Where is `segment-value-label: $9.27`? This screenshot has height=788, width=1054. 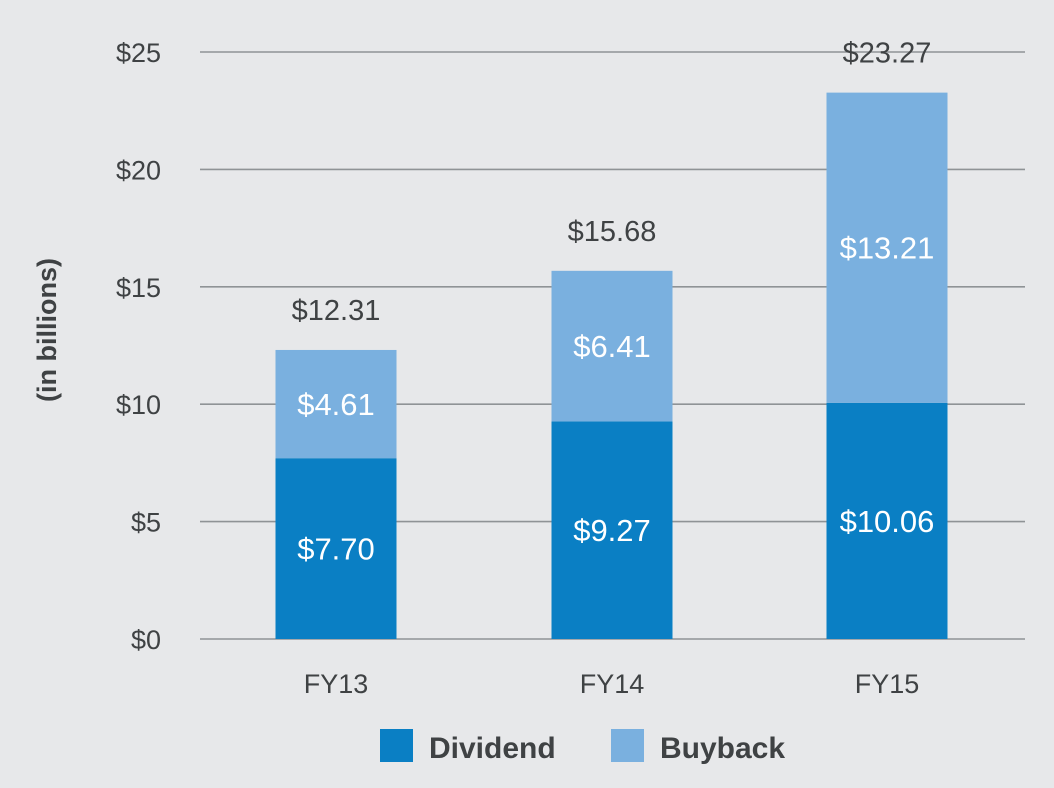
segment-value-label: $9.27 is located at coordinates (612, 530).